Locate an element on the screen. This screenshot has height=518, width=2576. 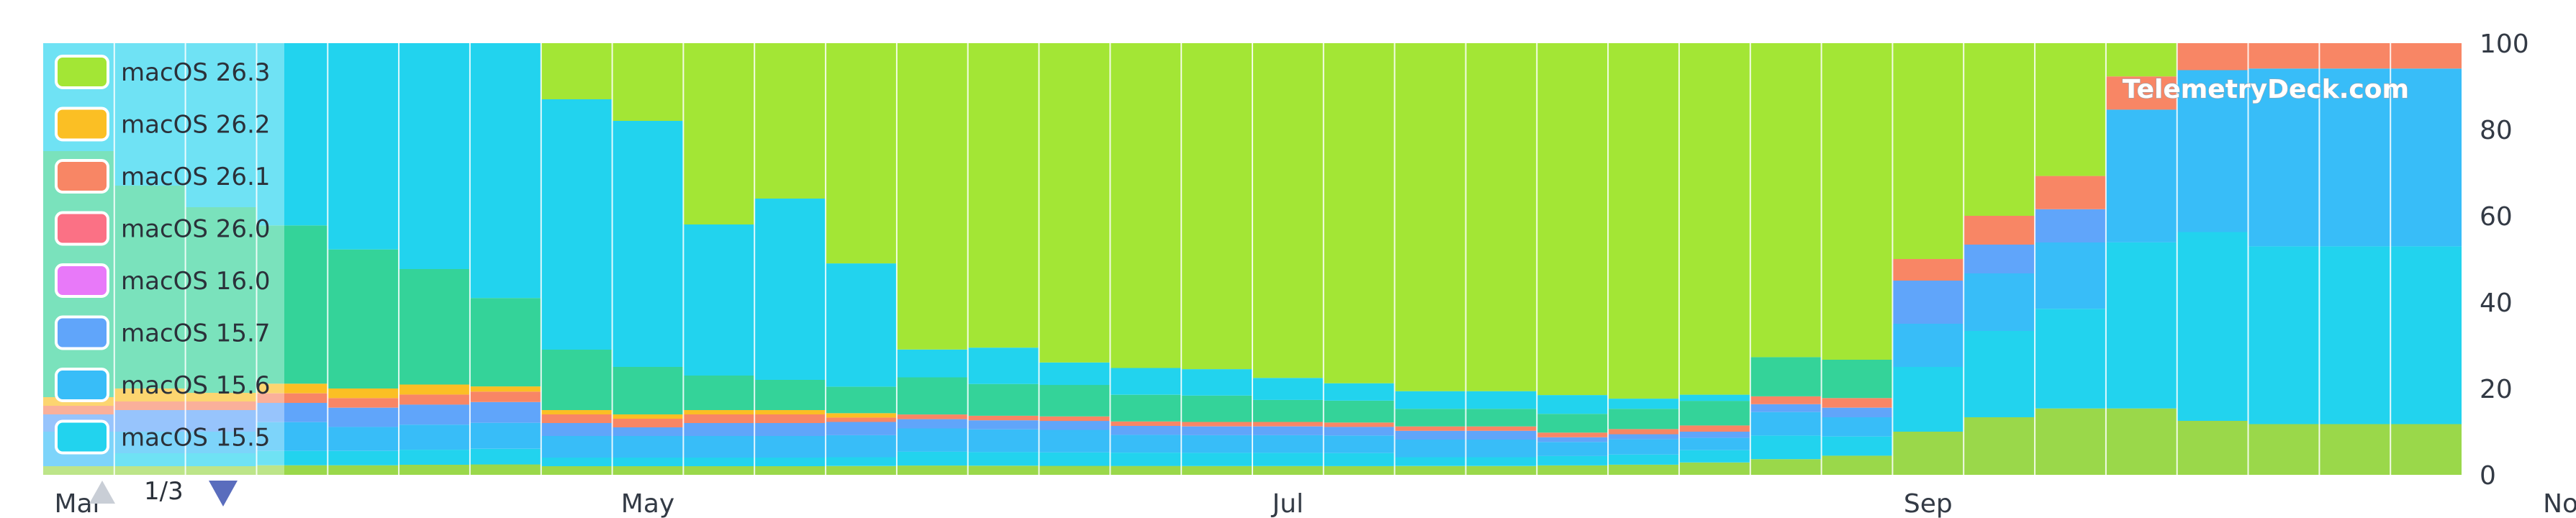
y-tick-label: 20 is located at coordinates (2496, 389).